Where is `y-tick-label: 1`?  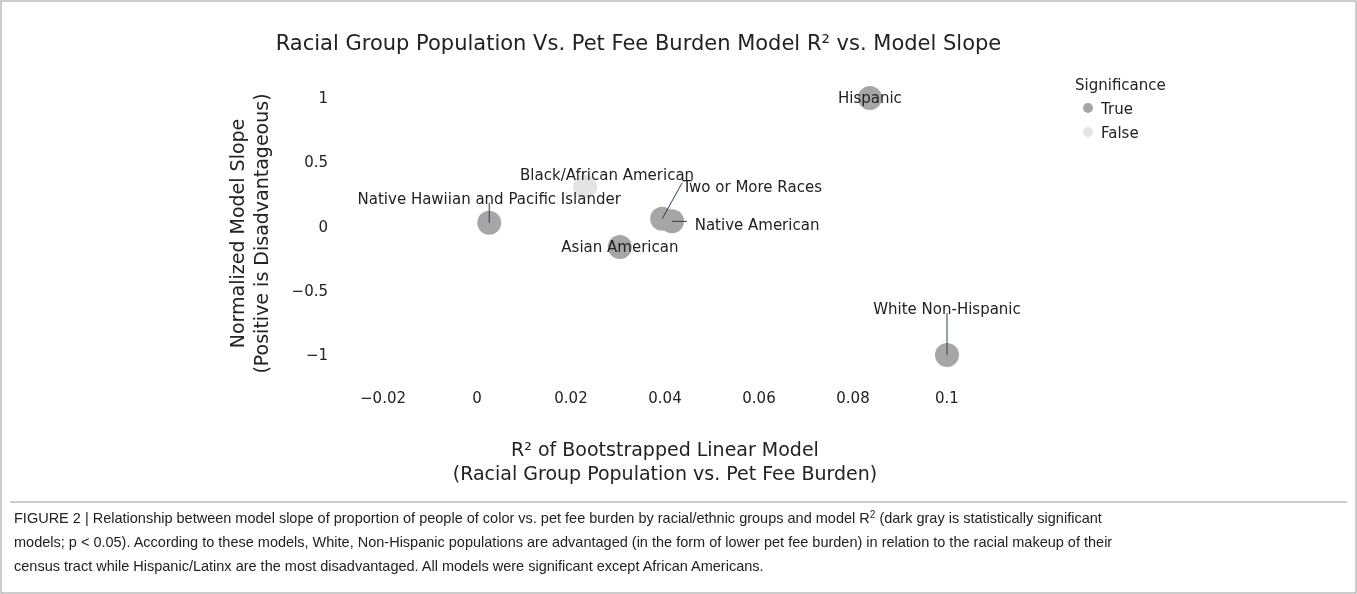
y-tick-label: 1 is located at coordinates (323, 98).